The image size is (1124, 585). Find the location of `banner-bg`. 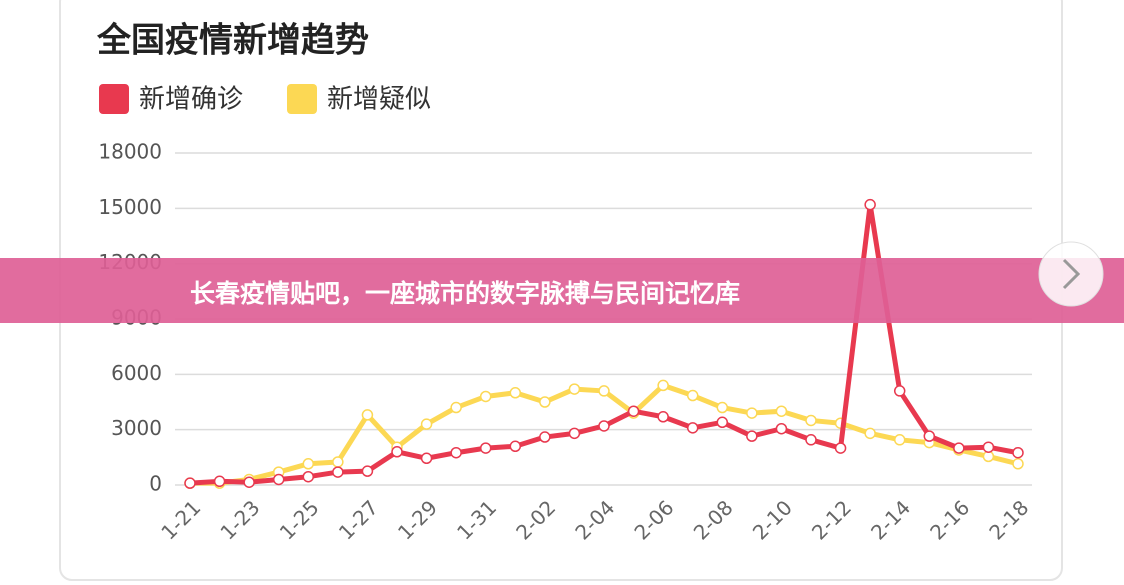

banner-bg is located at coordinates (562, 290).